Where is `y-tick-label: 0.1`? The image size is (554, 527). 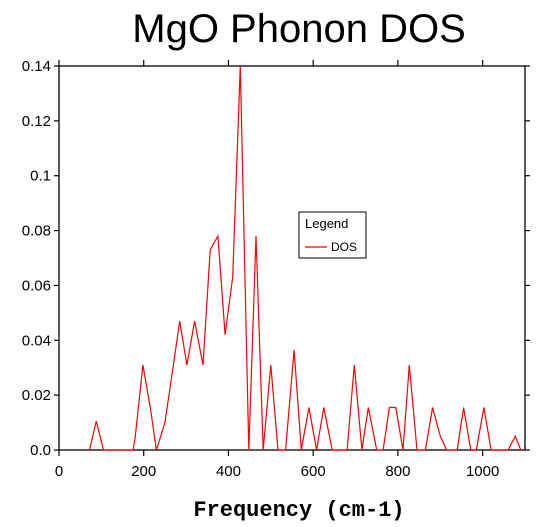
y-tick-label: 0.1 is located at coordinates (40, 176).